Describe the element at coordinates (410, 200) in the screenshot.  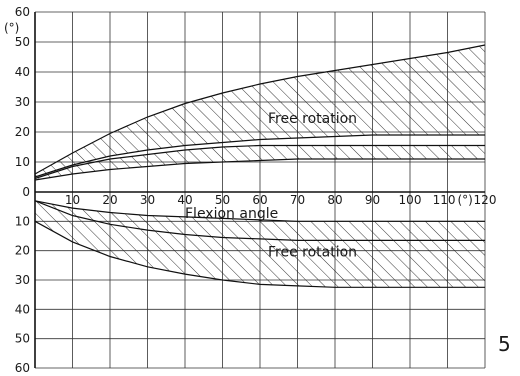
I see `x-tick-label: 100` at that location.